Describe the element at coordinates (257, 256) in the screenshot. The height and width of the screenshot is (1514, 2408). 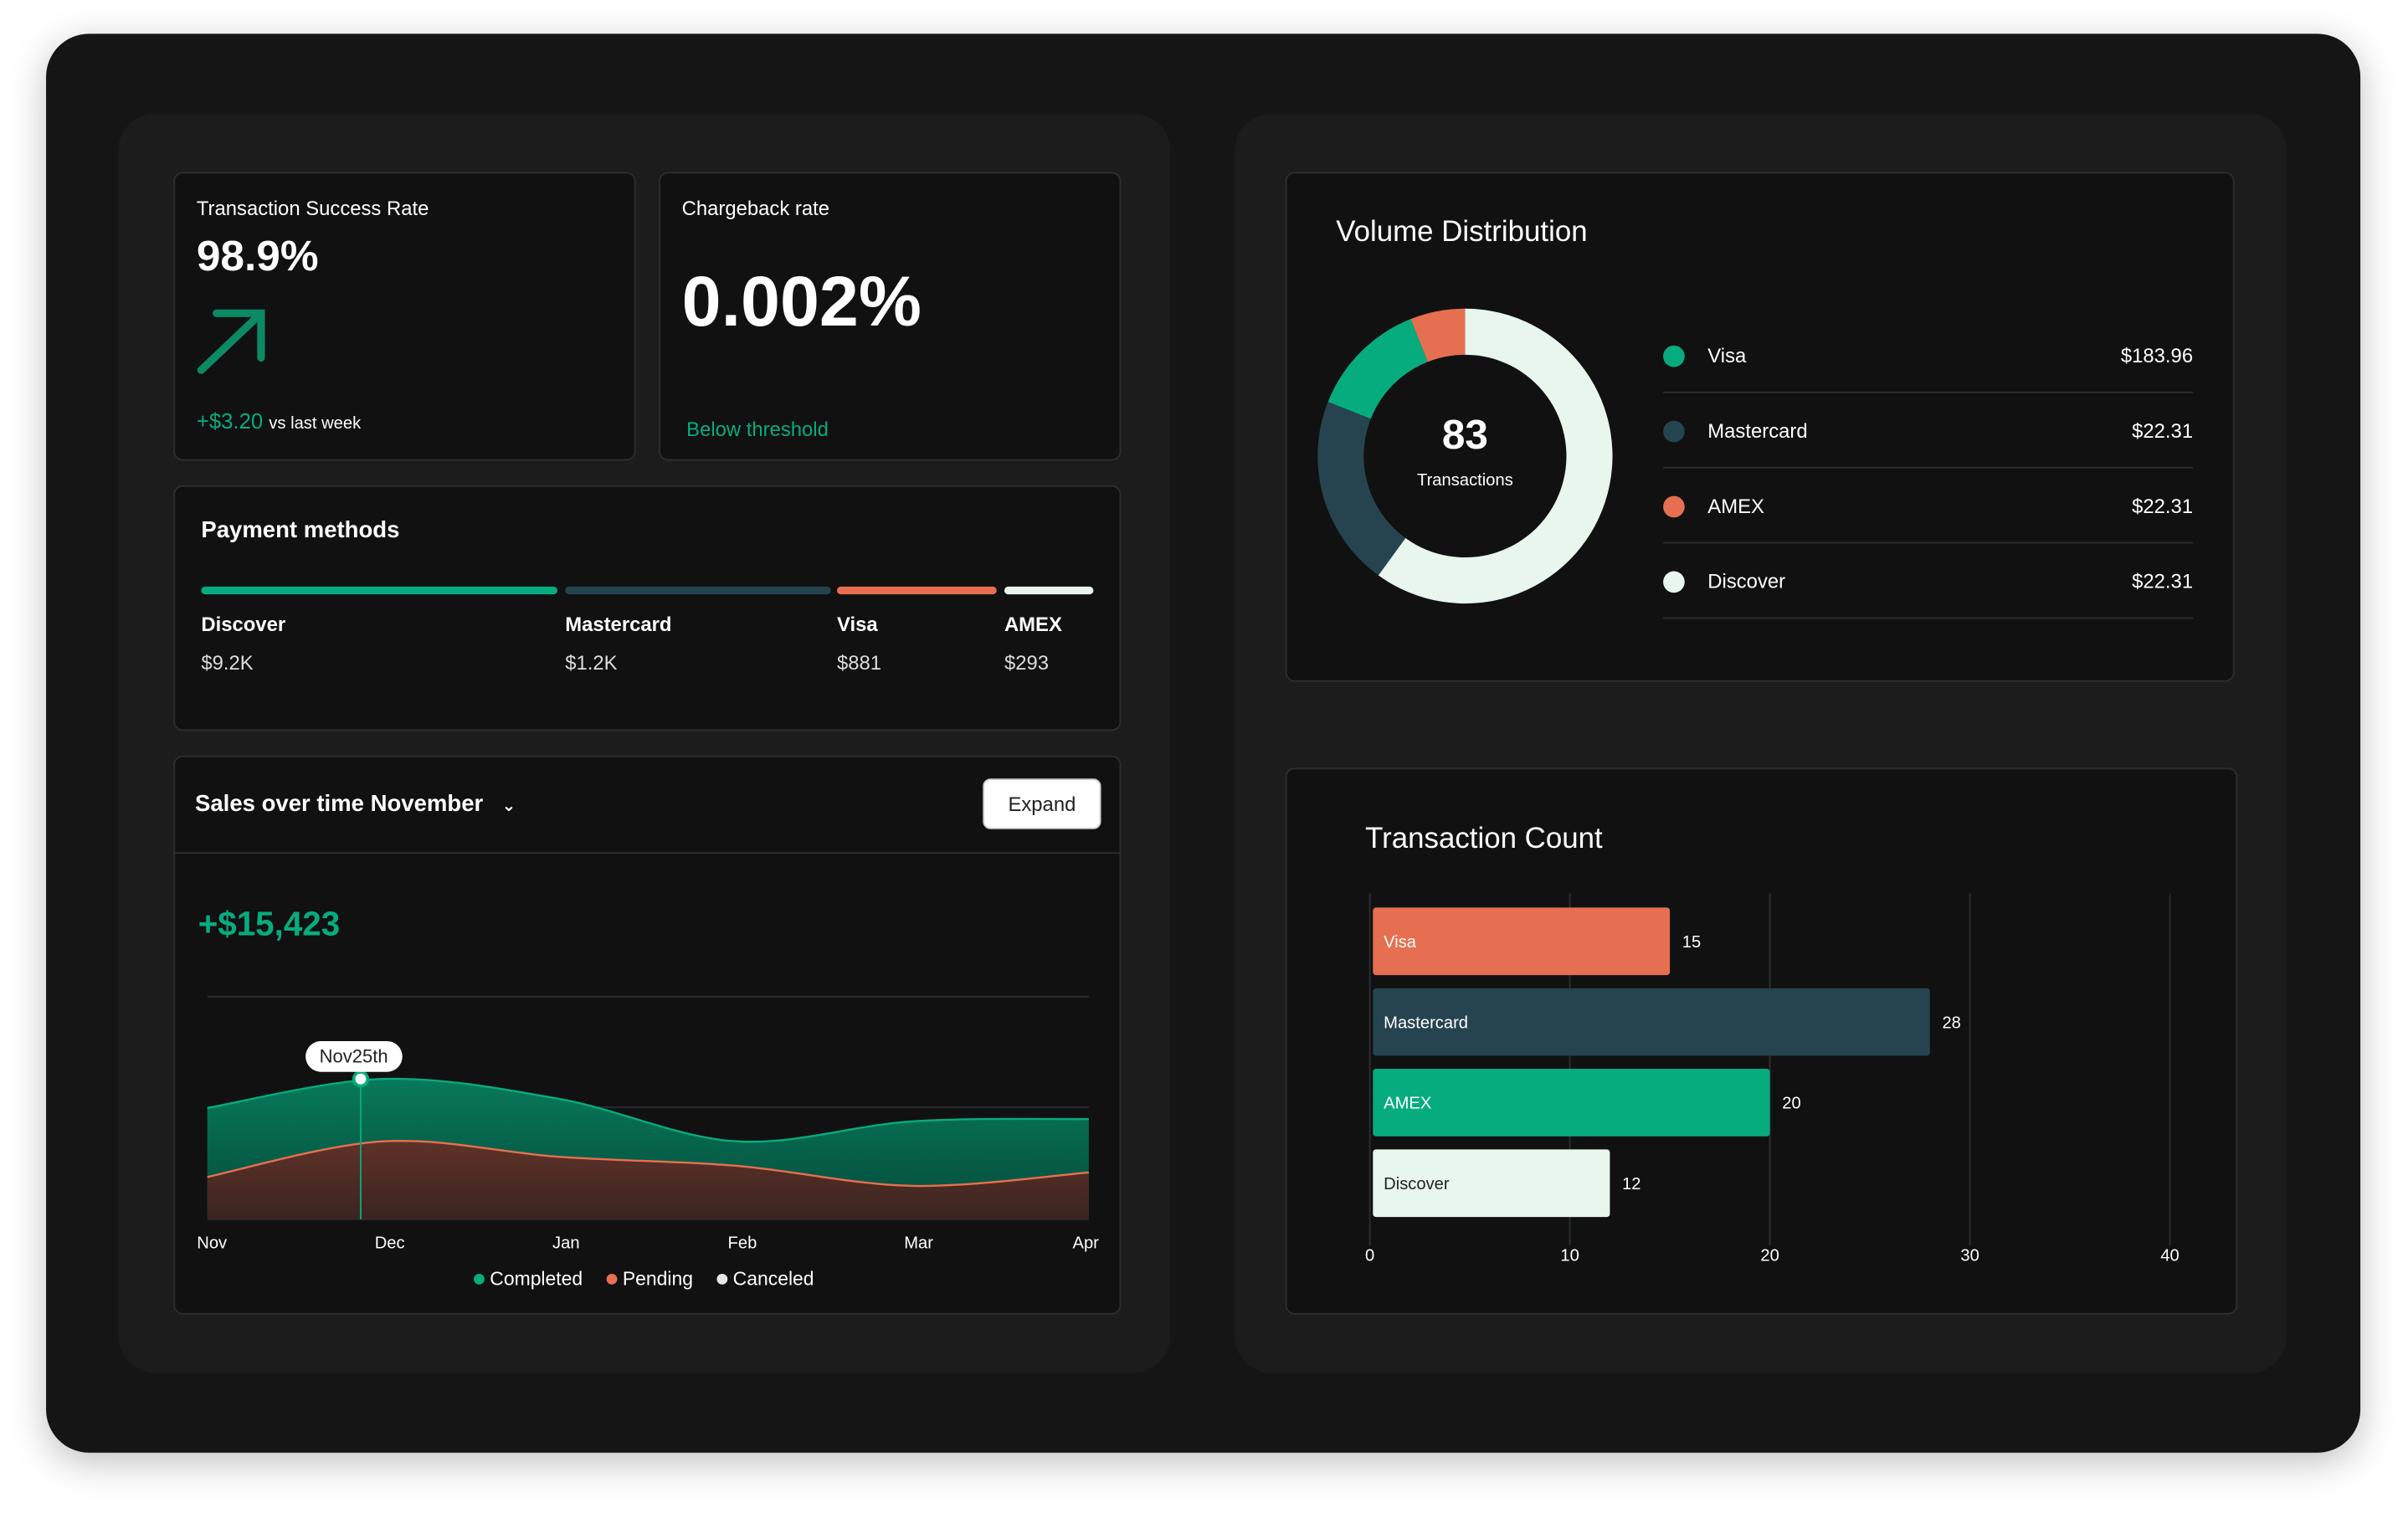
I see `success-rate-value: 98.9%` at that location.